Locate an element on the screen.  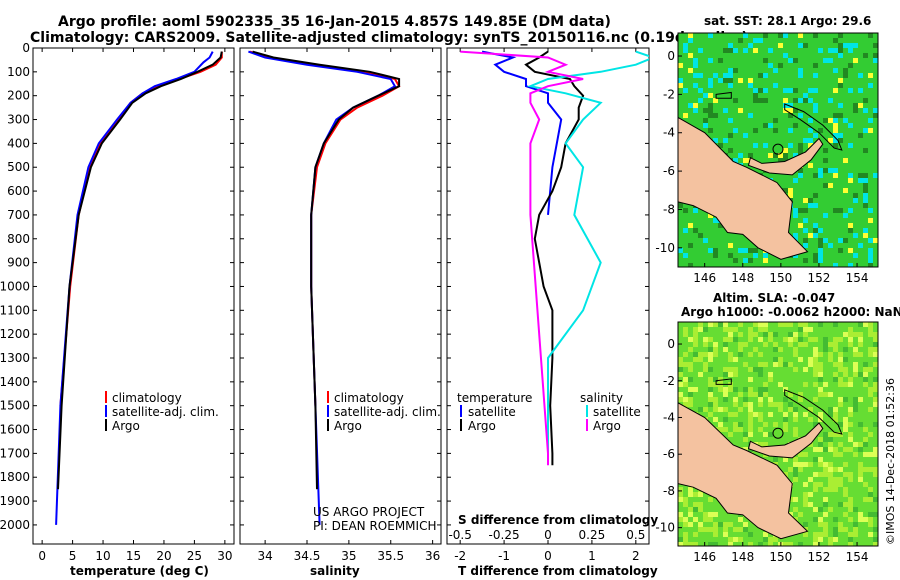
x-tick-label: -1 is located at coordinates (504, 556).